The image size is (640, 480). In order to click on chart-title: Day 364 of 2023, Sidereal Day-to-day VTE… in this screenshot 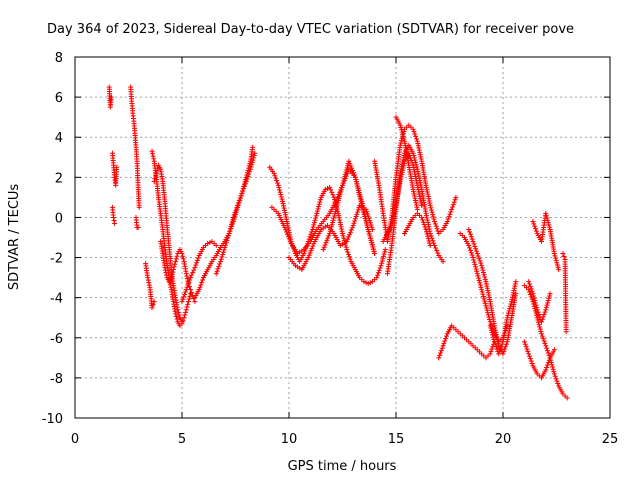, I will do `click(310, 29)`.